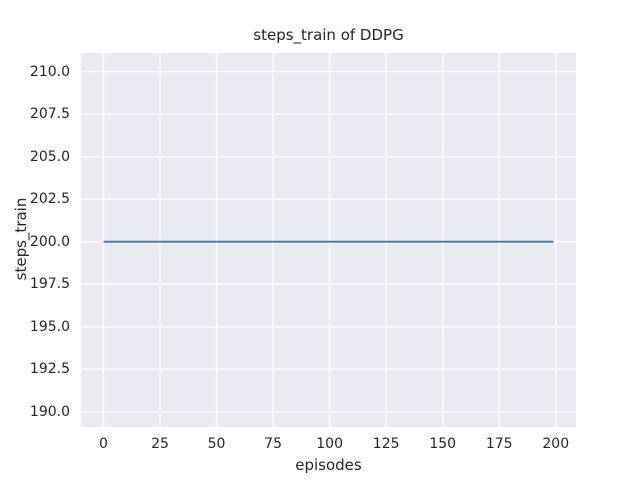 This screenshot has height=480, width=640. I want to click on y-tick-label: 192.5, so click(49, 369).